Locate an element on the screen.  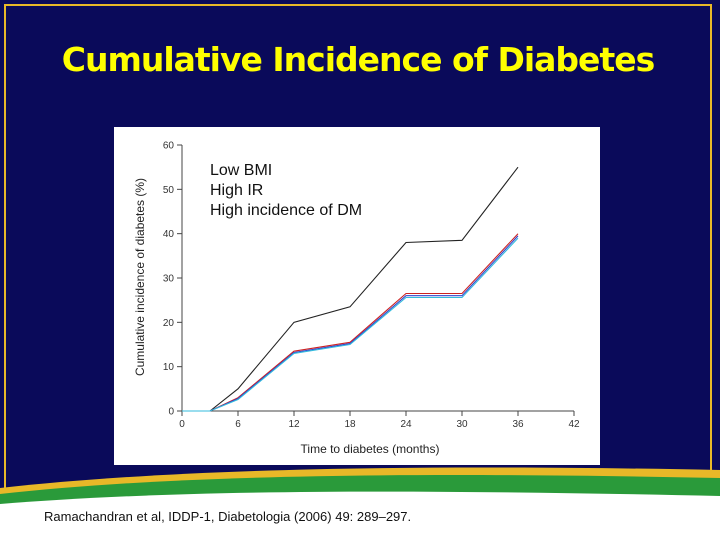
slide-title: Cumulative Incidence of Diabetes is located at coordinates (358, 59).